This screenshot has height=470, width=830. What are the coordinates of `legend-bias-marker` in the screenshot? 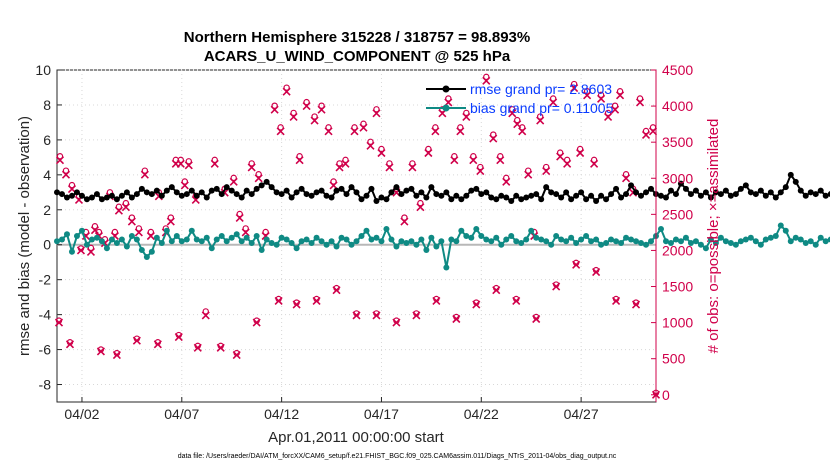 It's located at (446, 108).